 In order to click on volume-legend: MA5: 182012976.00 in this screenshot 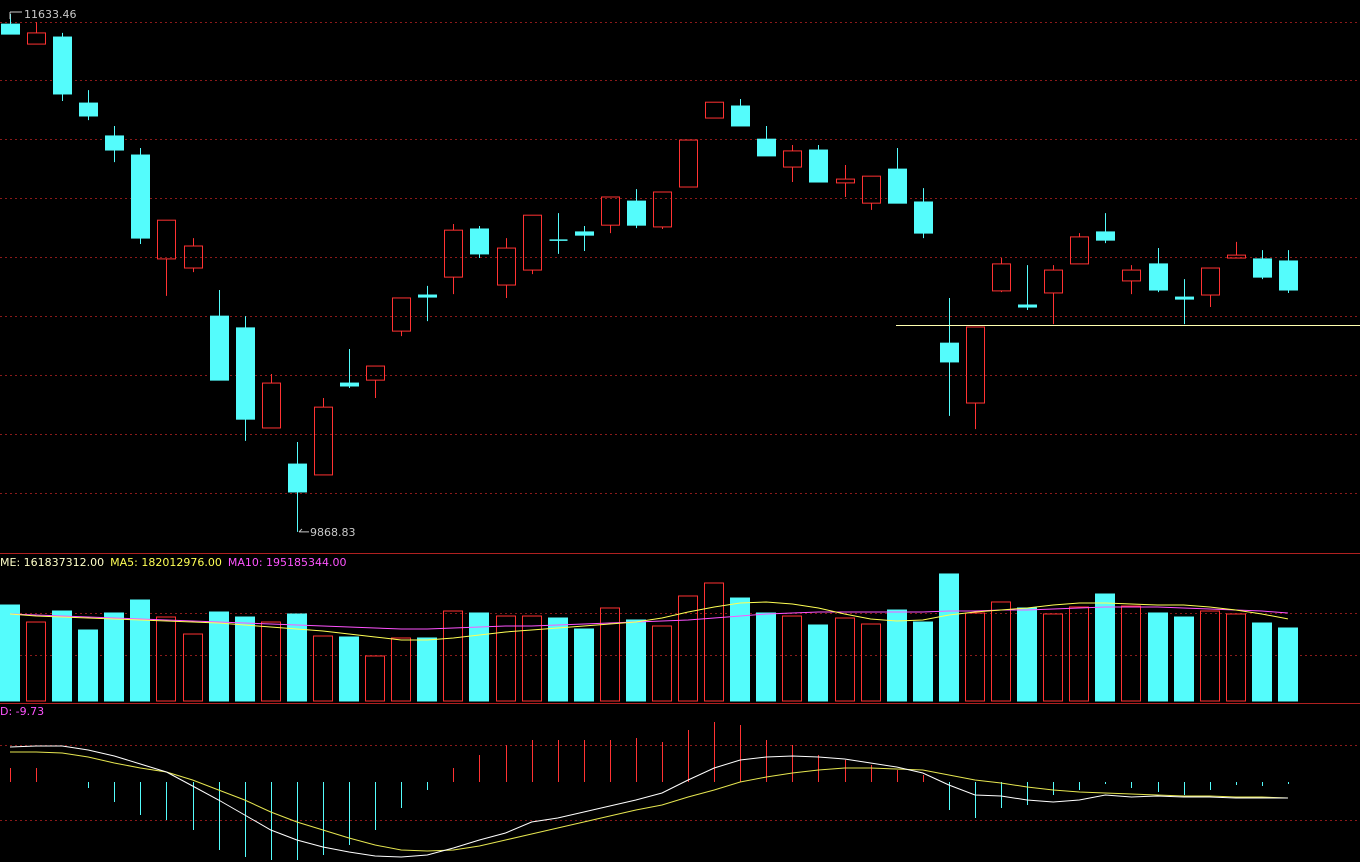, I will do `click(166, 562)`.